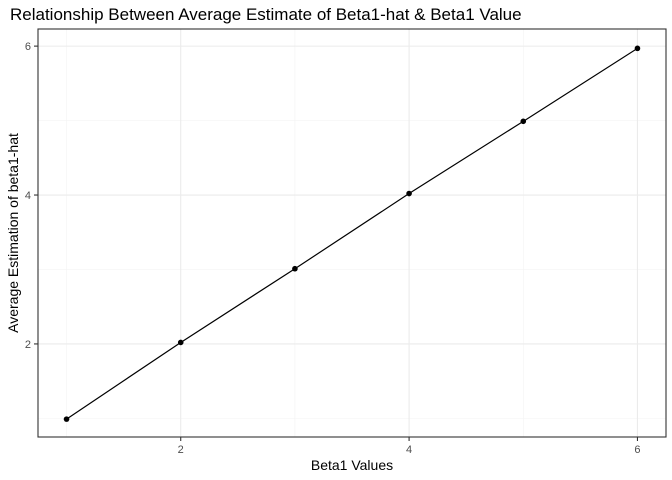 The width and height of the screenshot is (672, 480). Describe the element at coordinates (181, 450) in the screenshot. I see `x-tick-label: 2` at that location.